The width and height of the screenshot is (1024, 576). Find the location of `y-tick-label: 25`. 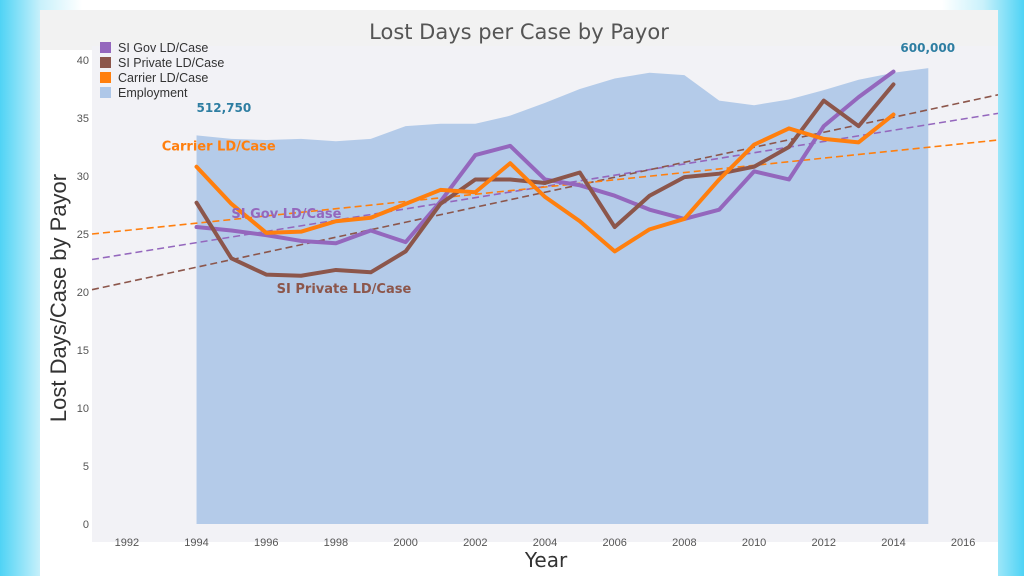

y-tick-label: 25 is located at coordinates (83, 235).